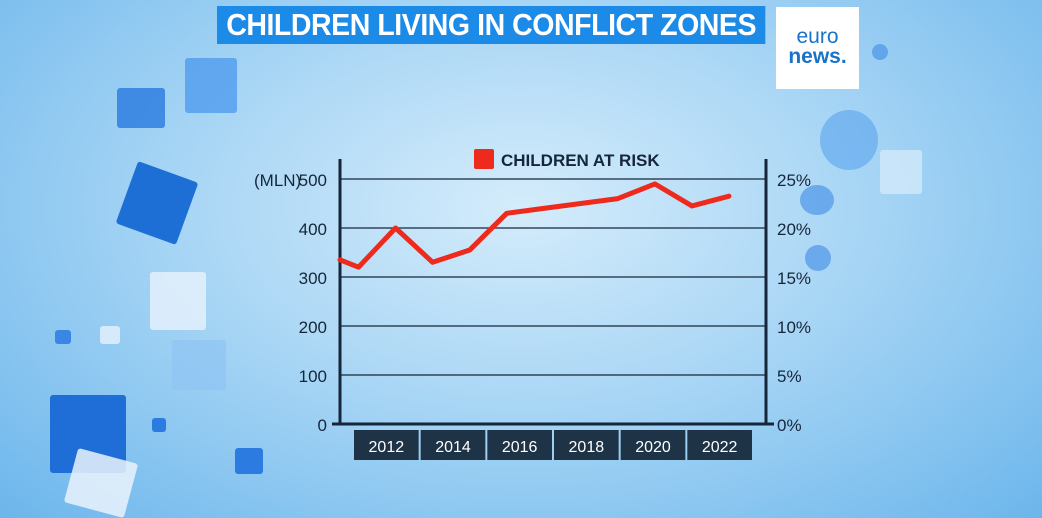 The image size is (1042, 518). Describe the element at coordinates (290, 303) in the screenshot. I see `left-axis-ticks: 0 100 200 300 400 500(MLN)` at that location.